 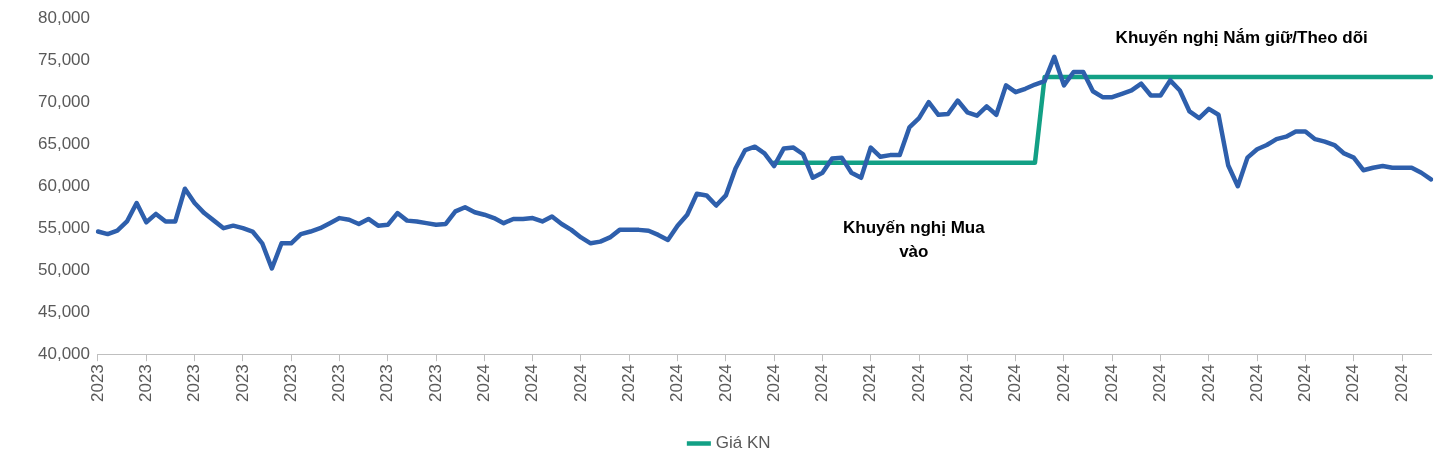 What do you see at coordinates (64, 269) in the screenshot?
I see `y-tick-label: 50,000` at bounding box center [64, 269].